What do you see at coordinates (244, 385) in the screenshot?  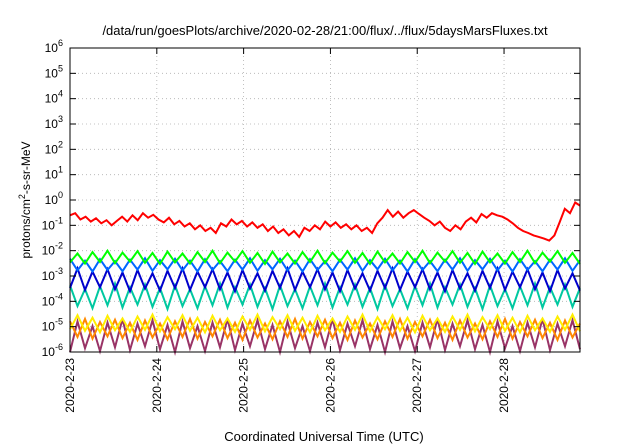 I see `x-tick-label: 2020-2-25` at bounding box center [244, 385].